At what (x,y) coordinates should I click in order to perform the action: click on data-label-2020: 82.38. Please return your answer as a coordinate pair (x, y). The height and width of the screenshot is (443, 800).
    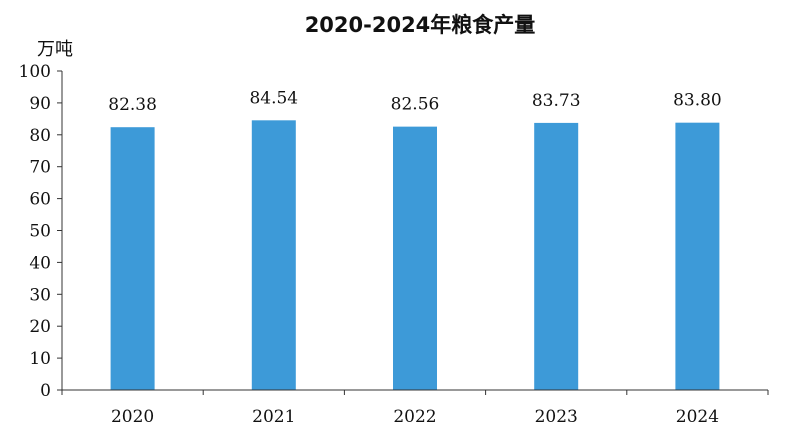
    Looking at the image, I should click on (132, 105).